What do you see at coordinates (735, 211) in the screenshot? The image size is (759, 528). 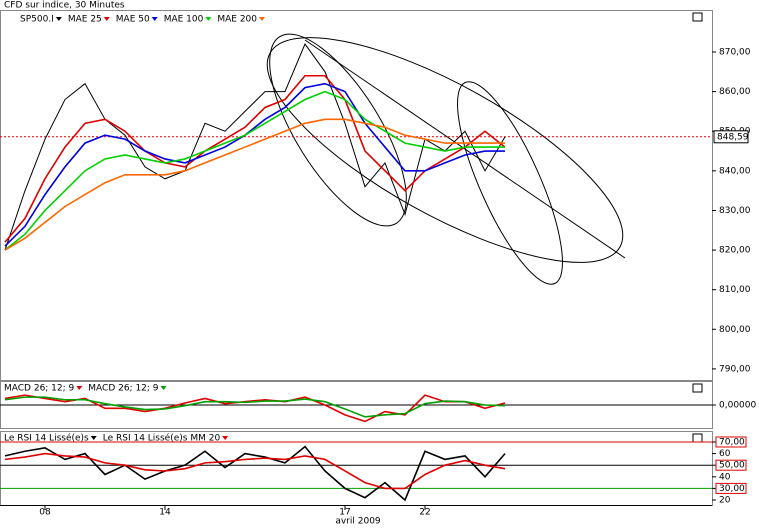 I see `y-tick-label: 830,00` at bounding box center [735, 211].